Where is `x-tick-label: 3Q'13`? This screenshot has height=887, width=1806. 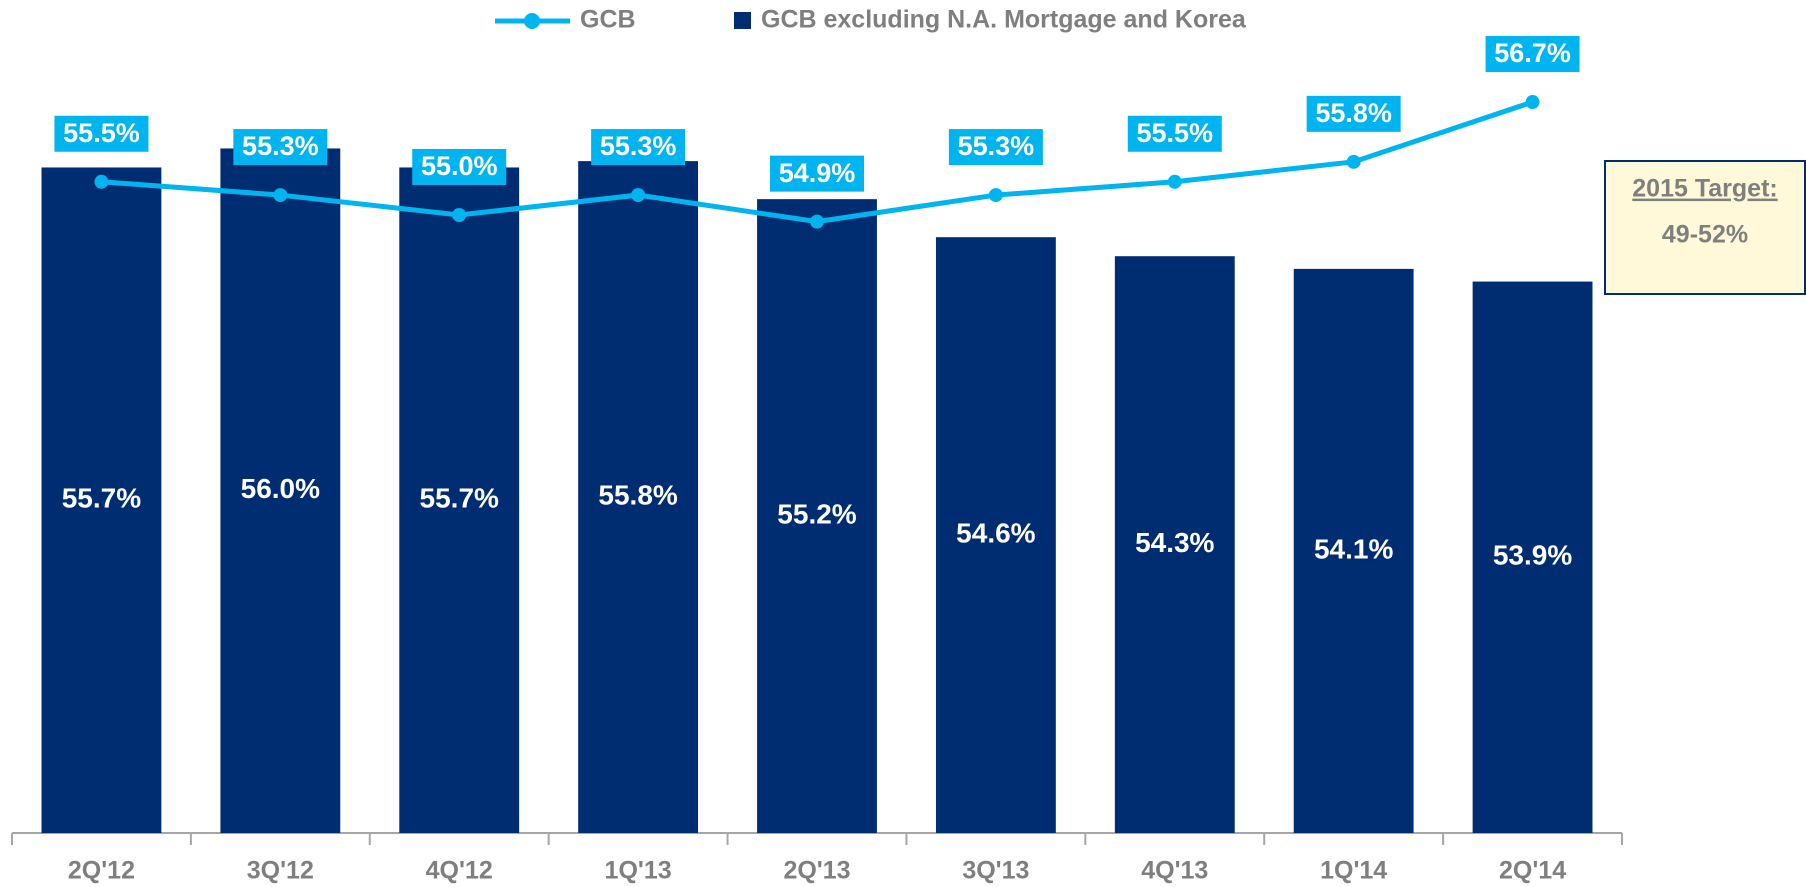 x-tick-label: 3Q'13 is located at coordinates (995, 871).